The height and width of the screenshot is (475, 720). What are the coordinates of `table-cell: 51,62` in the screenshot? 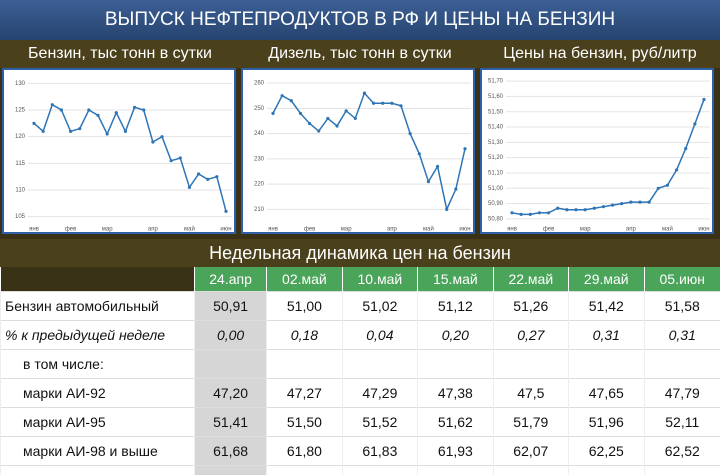 It's located at (455, 422).